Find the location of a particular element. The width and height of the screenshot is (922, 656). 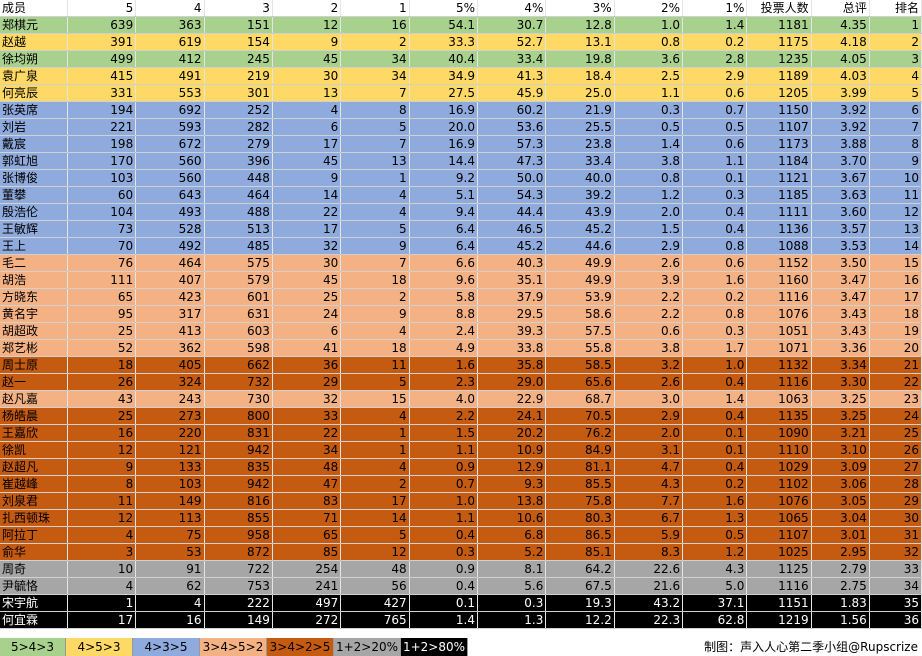

table-cell: 2.79 is located at coordinates (840, 569).